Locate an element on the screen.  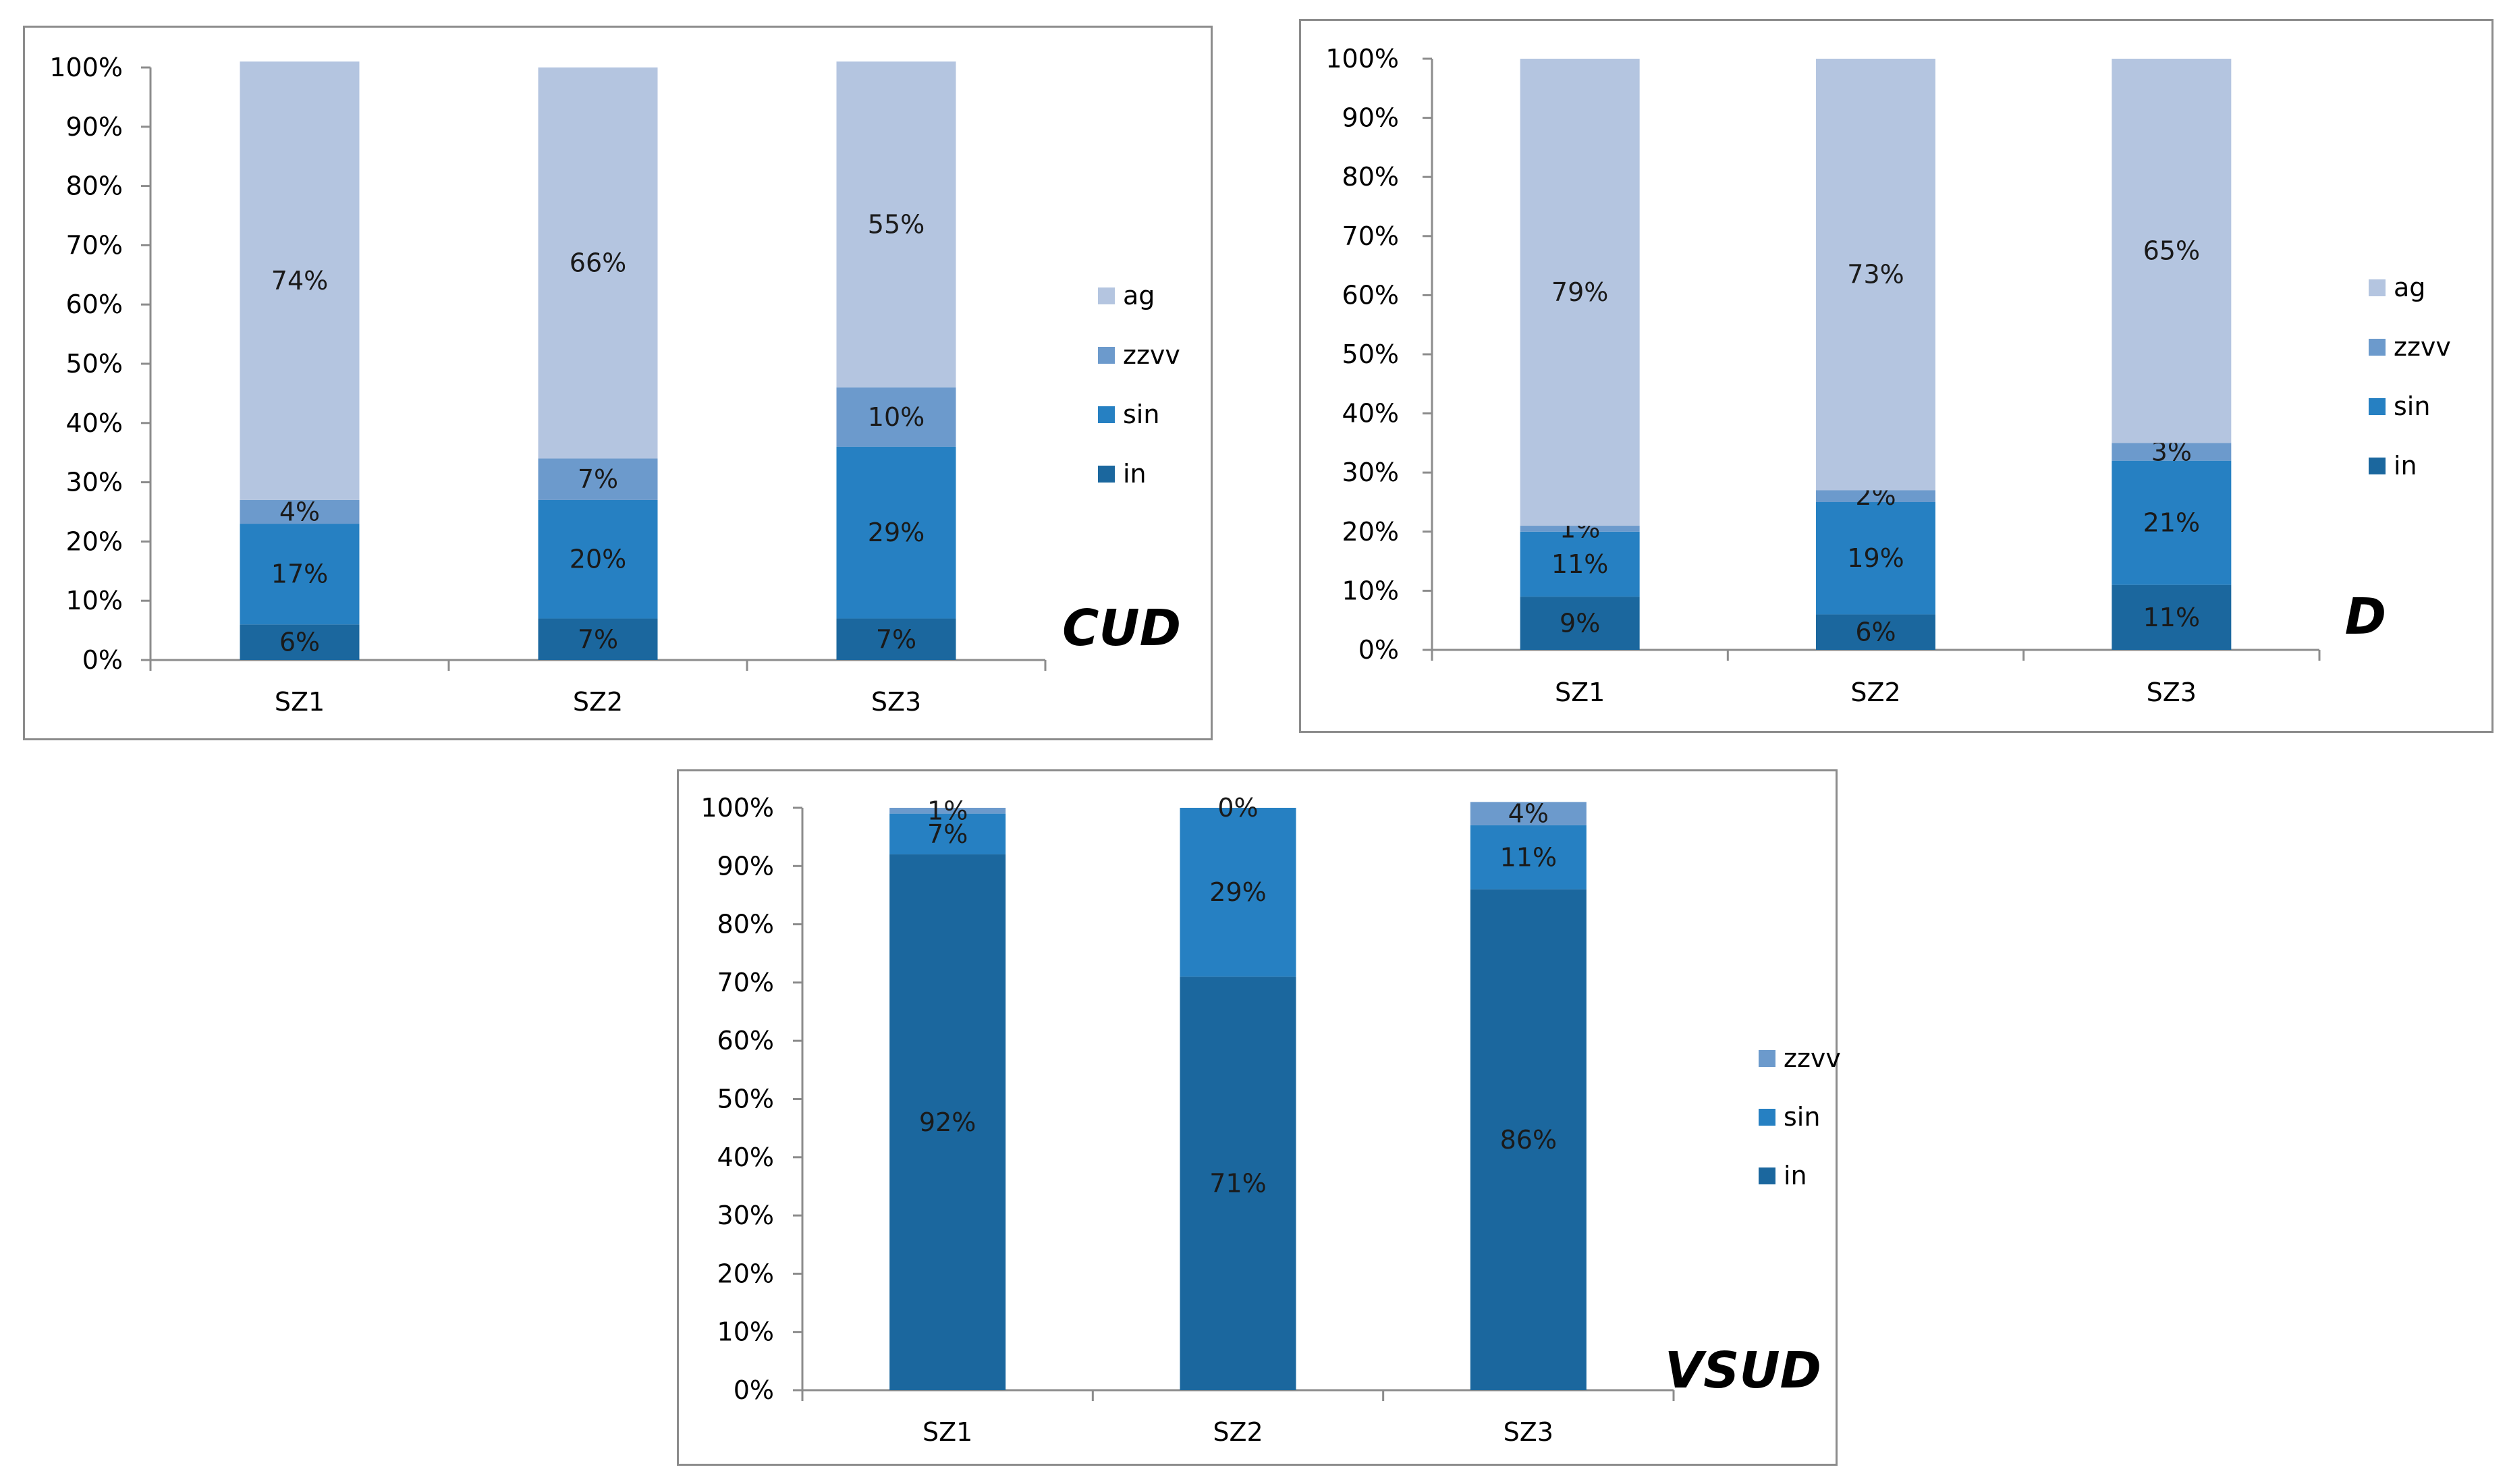
data-label-in: 92% is located at coordinates (948, 1122).